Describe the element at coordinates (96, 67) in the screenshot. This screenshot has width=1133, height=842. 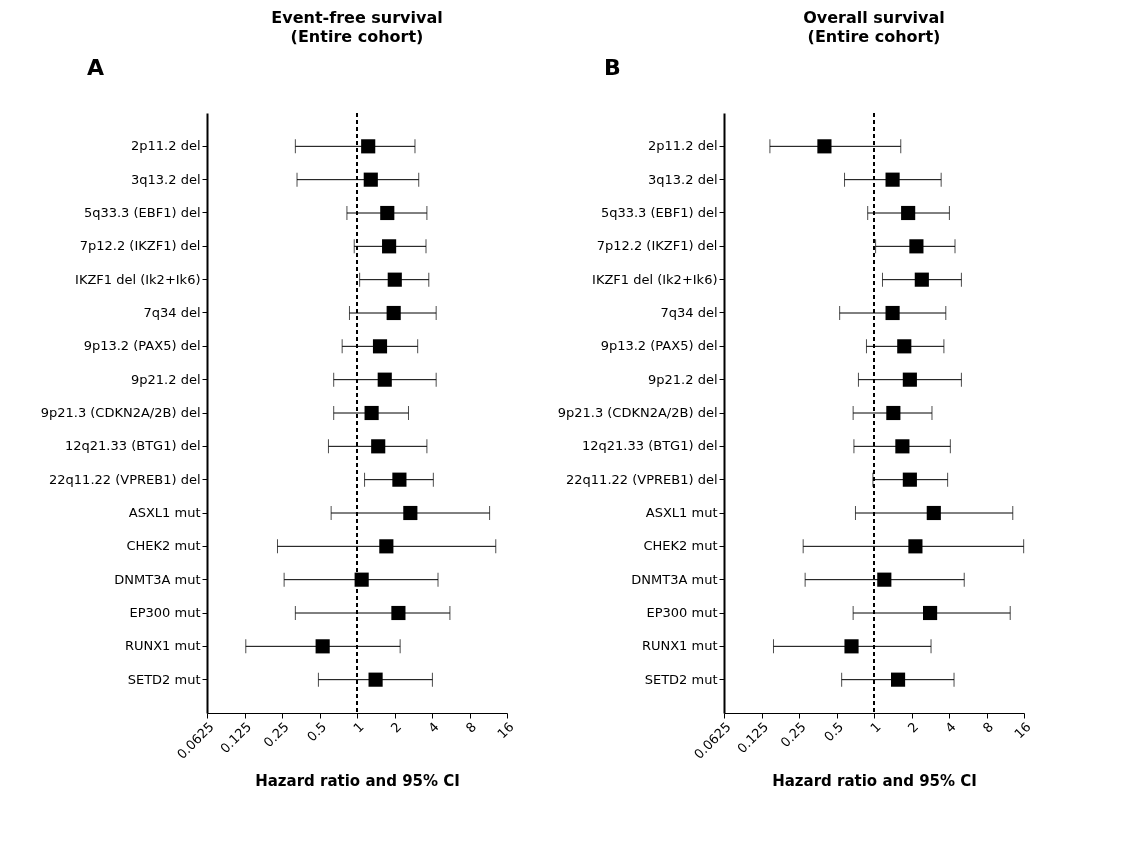
I see `text: A` at that location.